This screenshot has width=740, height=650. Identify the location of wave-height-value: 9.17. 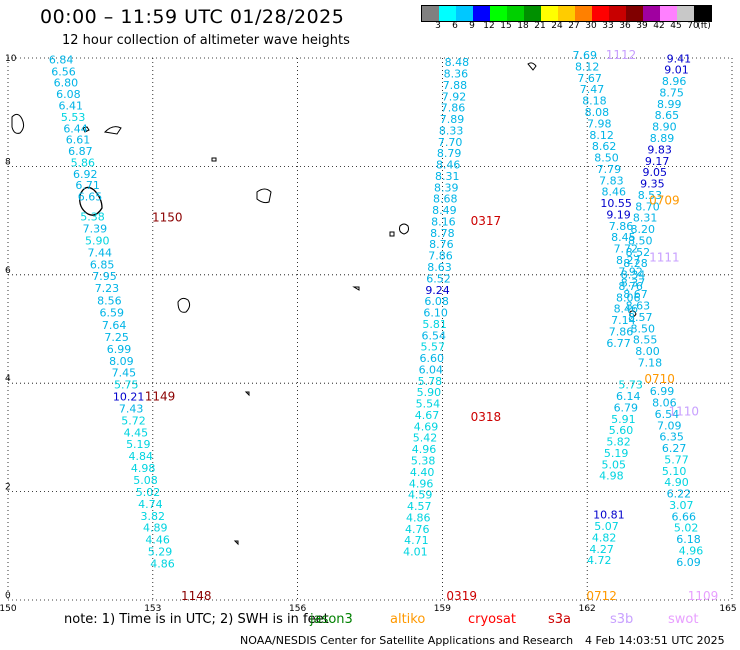
(657, 161).